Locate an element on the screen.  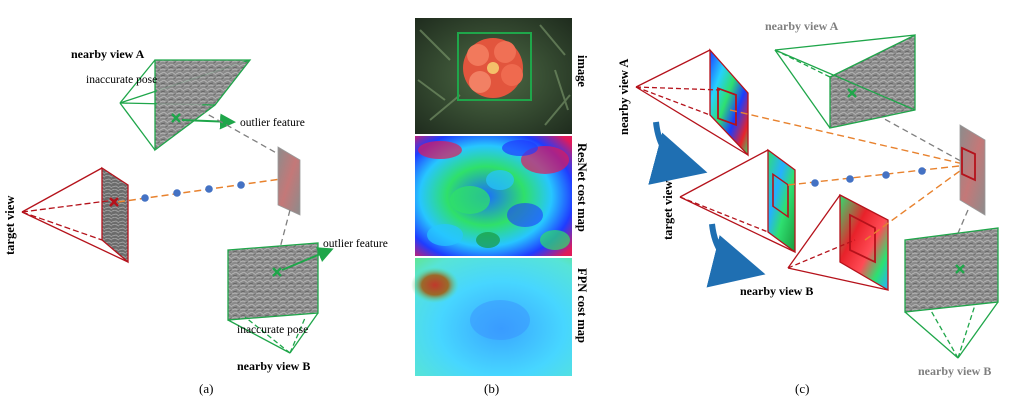
leaf-strokes is located at coordinates (494, 75).